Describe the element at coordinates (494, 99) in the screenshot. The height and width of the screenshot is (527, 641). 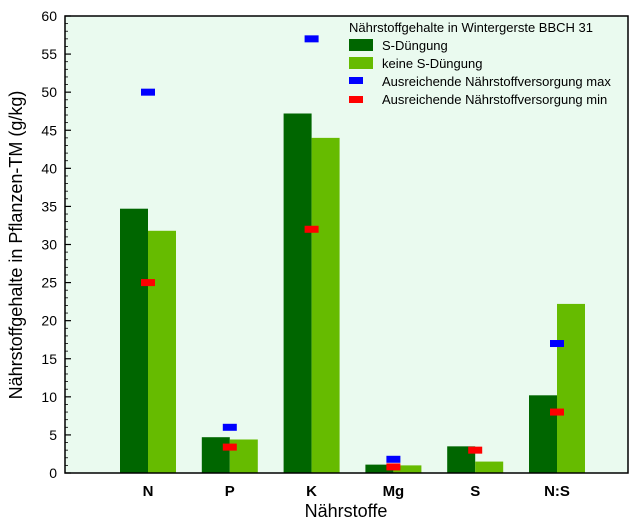
I see `legend-label-min: Ausreichende Nährstoffversorgung min` at that location.